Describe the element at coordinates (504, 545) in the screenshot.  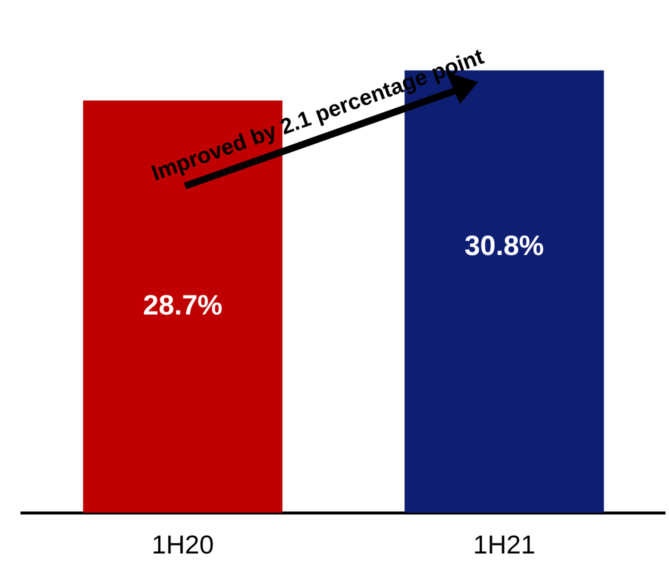
I see `x-tick-label: 1H21` at that location.